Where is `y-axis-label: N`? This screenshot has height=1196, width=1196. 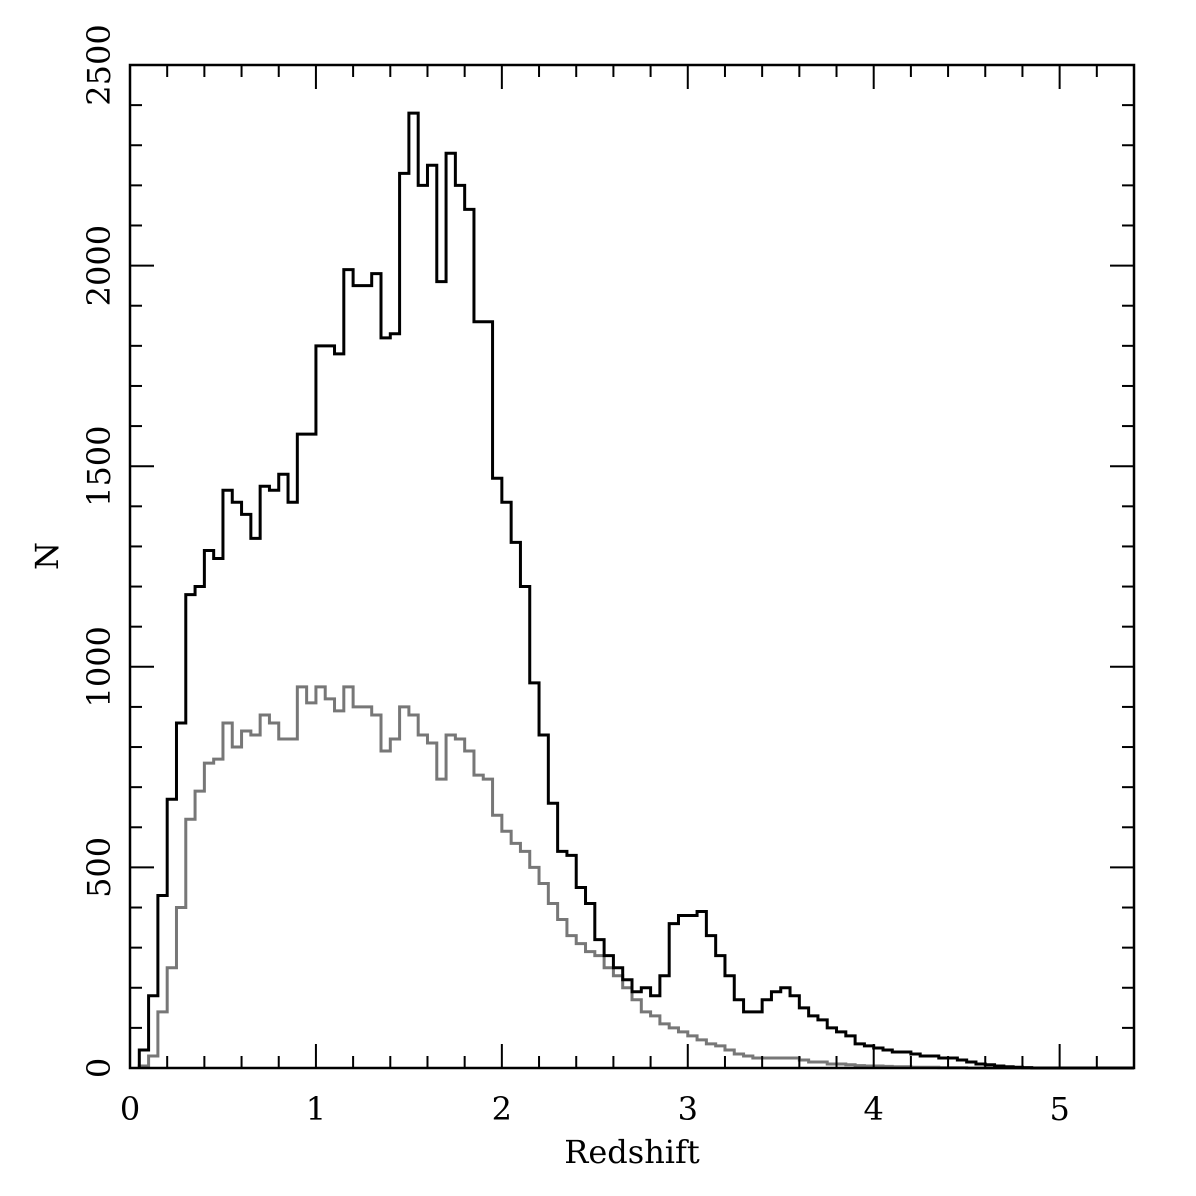 y-axis-label: N is located at coordinates (47, 556).